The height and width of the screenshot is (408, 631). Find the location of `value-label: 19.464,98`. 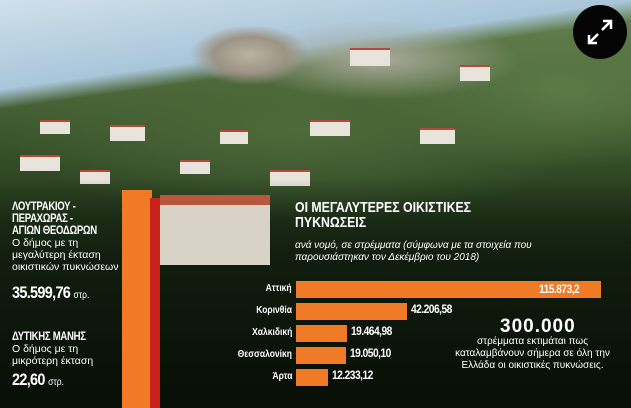

value-label: 19.464,98 is located at coordinates (372, 331).